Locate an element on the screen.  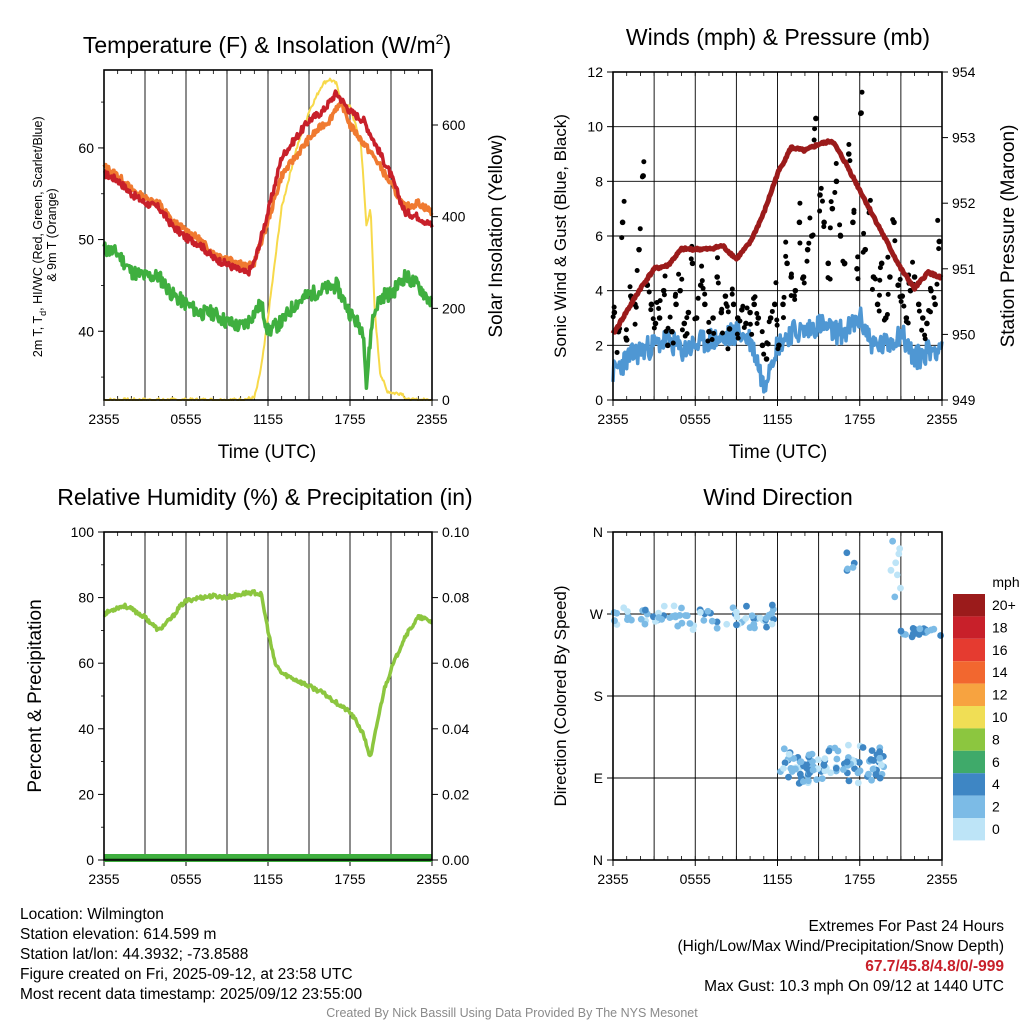
legend-title: mph is located at coordinates (1005, 582).